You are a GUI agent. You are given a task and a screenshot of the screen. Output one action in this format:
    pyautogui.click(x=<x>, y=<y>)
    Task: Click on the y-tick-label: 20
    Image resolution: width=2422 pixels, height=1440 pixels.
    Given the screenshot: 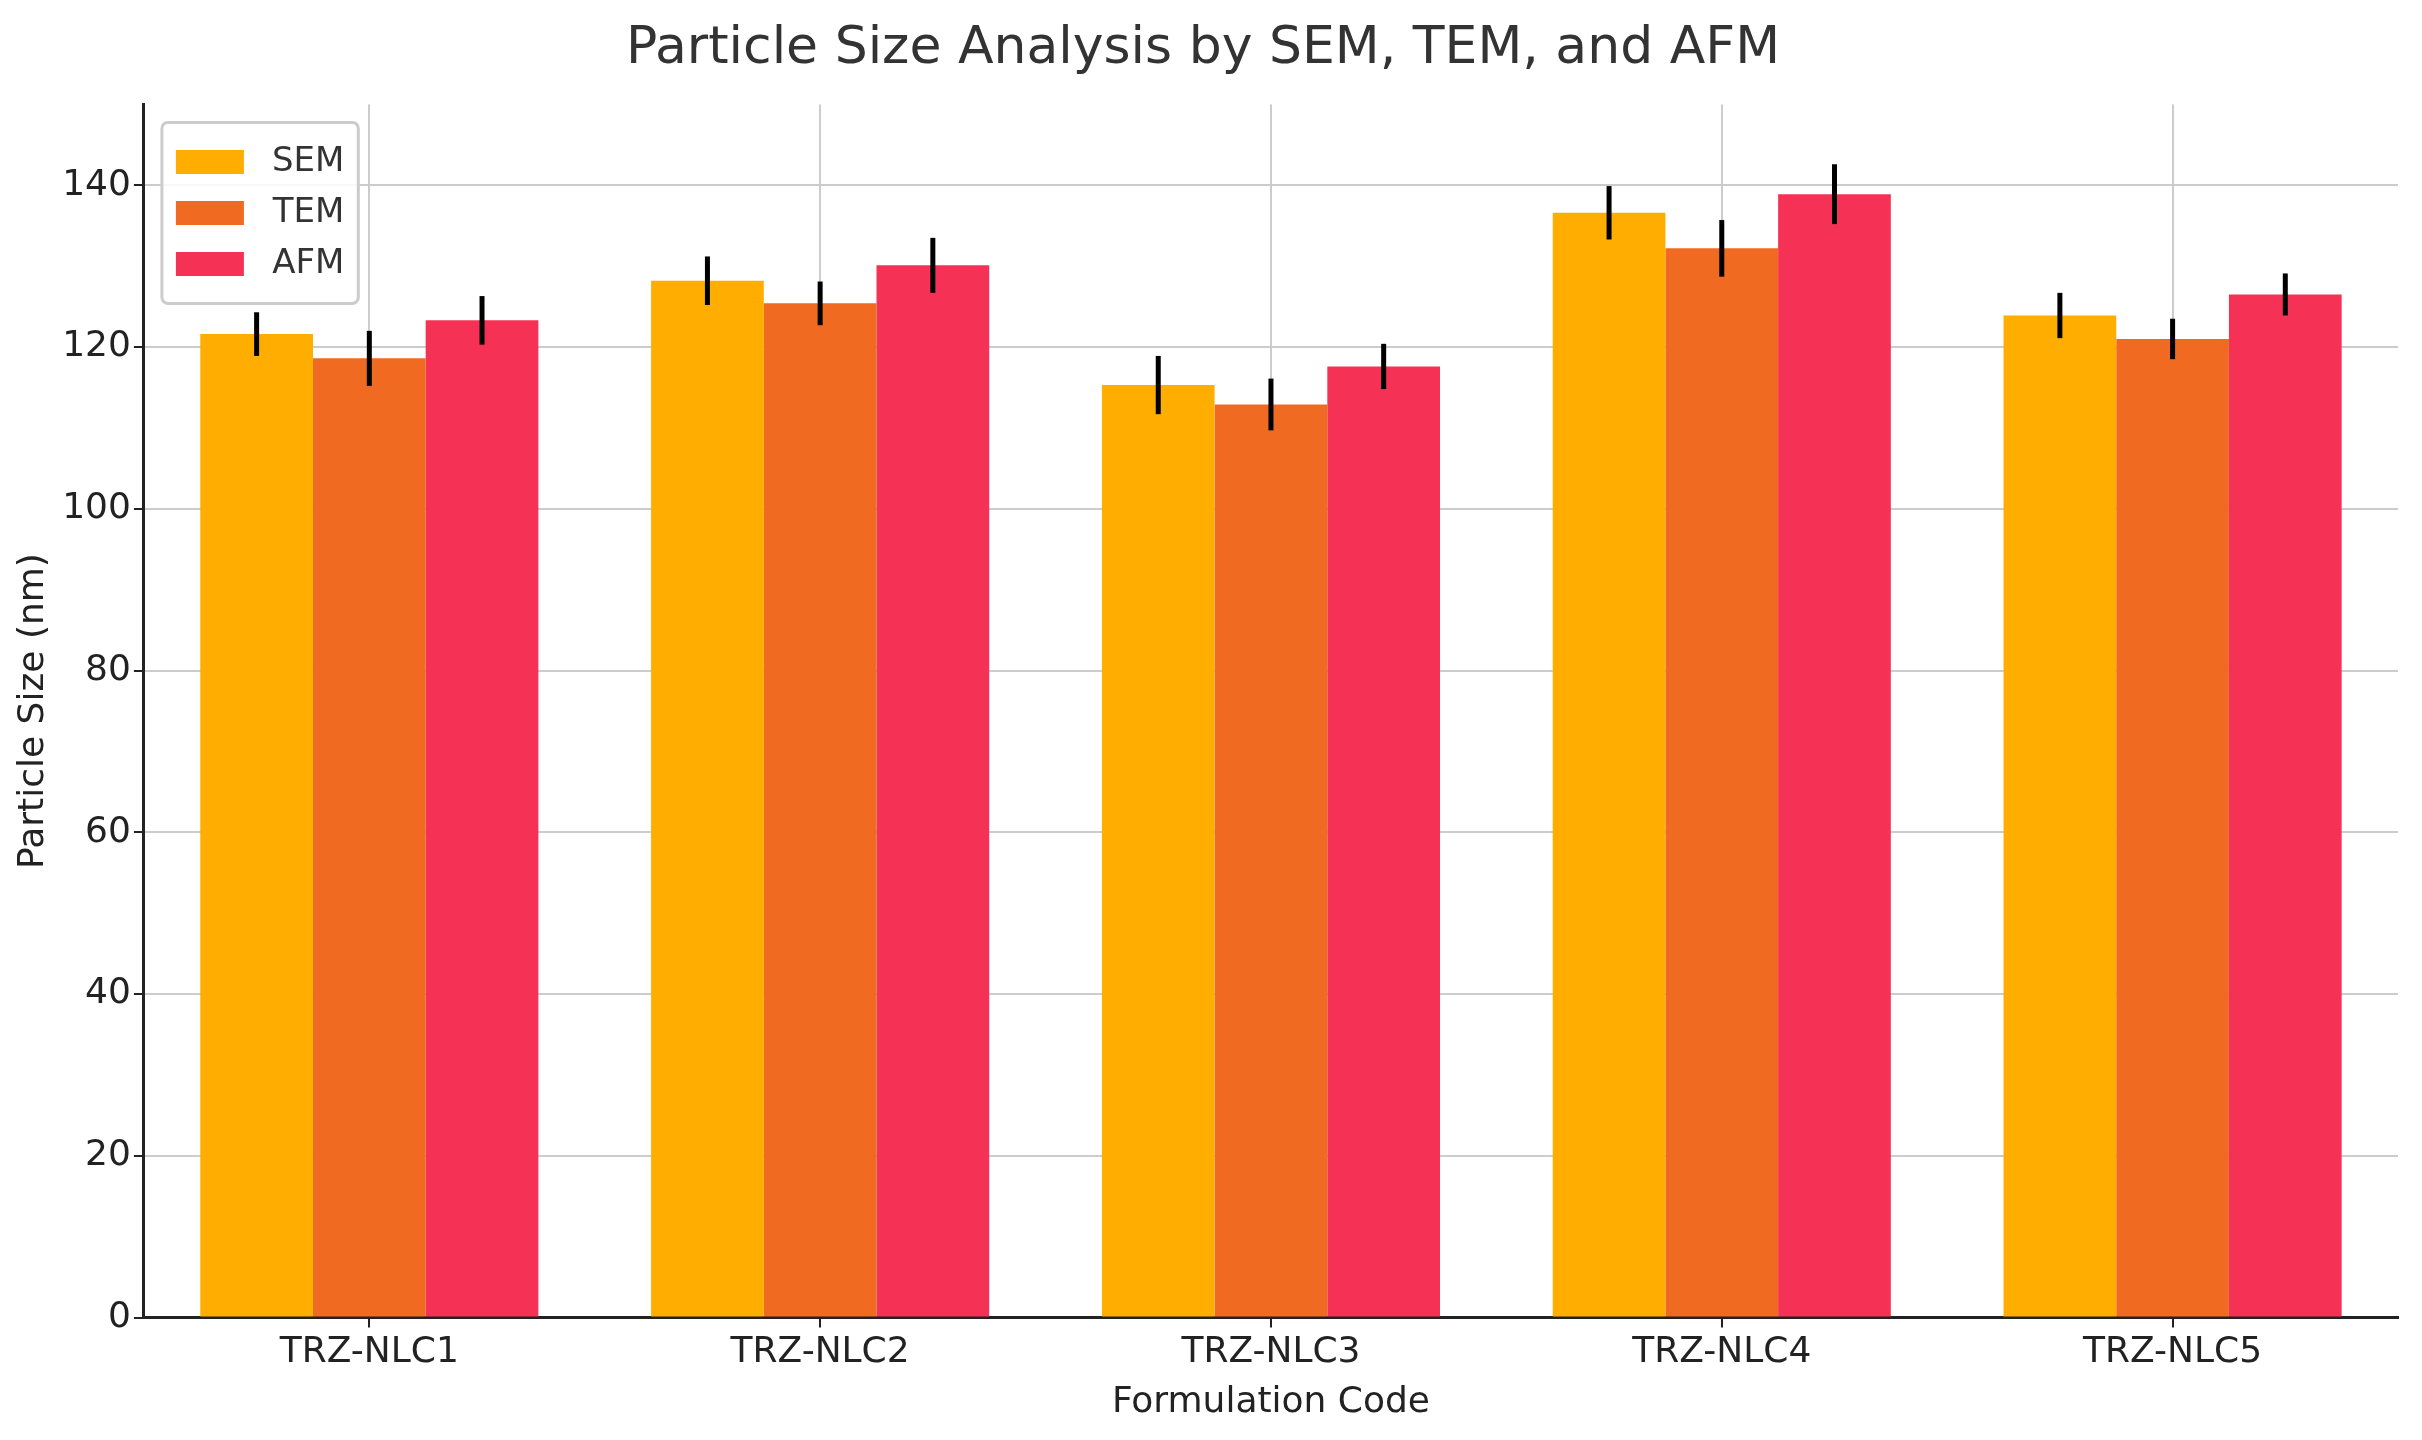 What is the action you would take?
    pyautogui.click(x=108, y=1153)
    